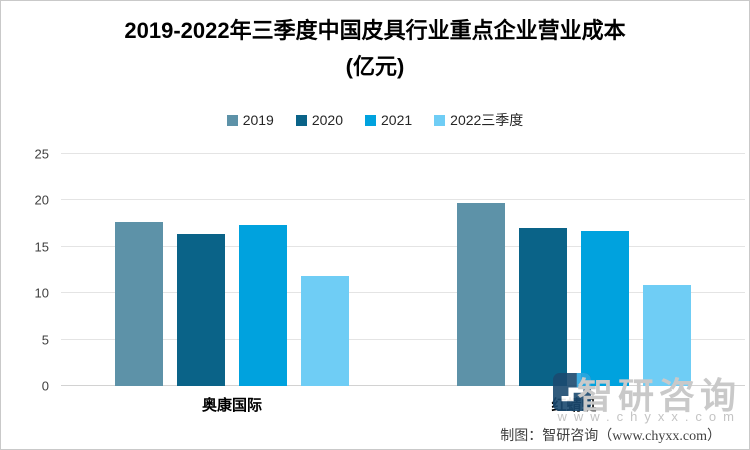  What do you see at coordinates (610, 436) in the screenshot?
I see `credit-caption: 制图：智研咨询（www.chyxx.com）` at bounding box center [610, 436].